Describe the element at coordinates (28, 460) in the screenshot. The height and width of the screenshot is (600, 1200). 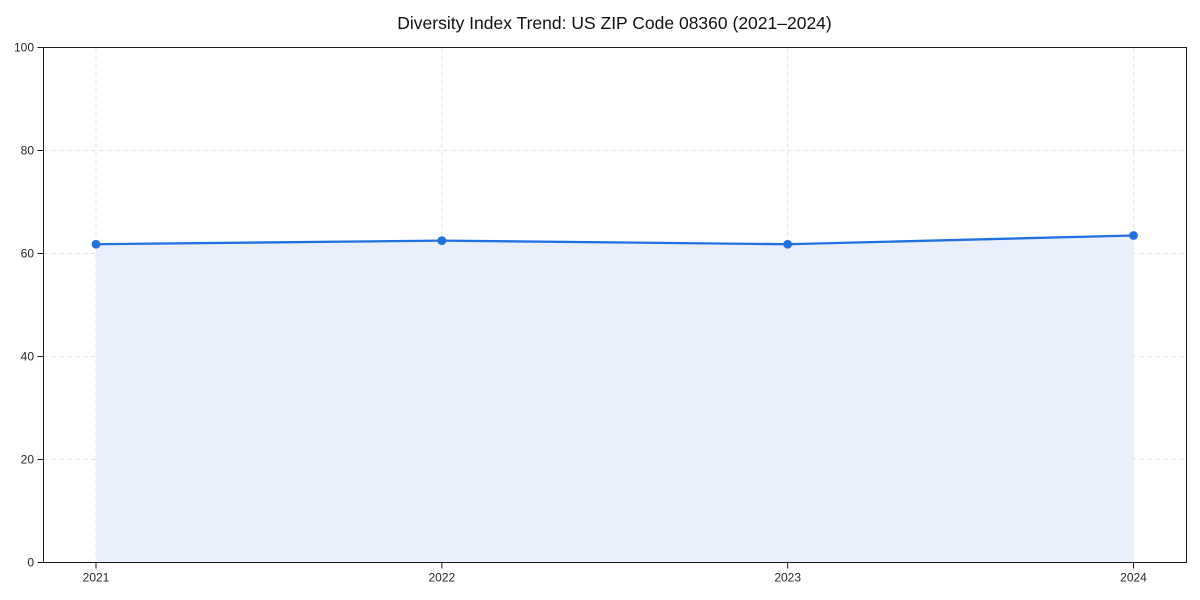
I see `y-tick-label: 20` at that location.